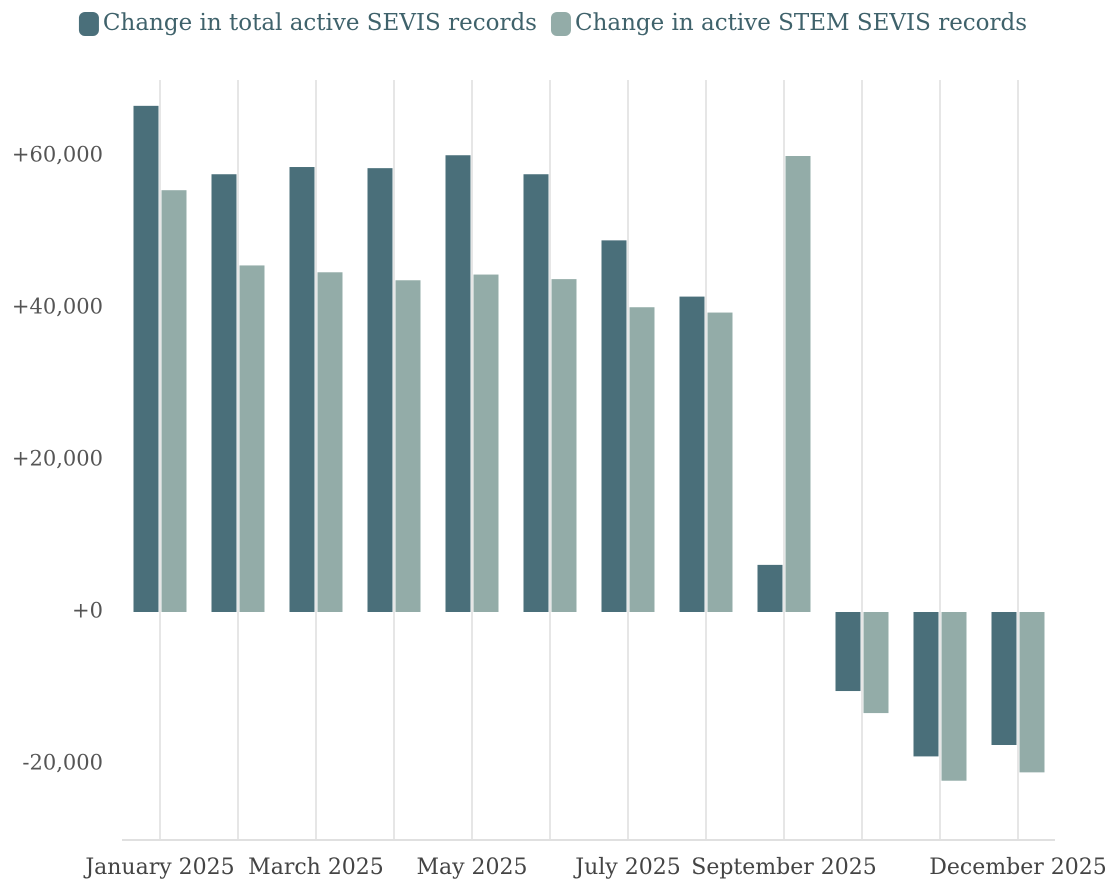  I want to click on x-tick-label: January 2025, so click(158, 867).